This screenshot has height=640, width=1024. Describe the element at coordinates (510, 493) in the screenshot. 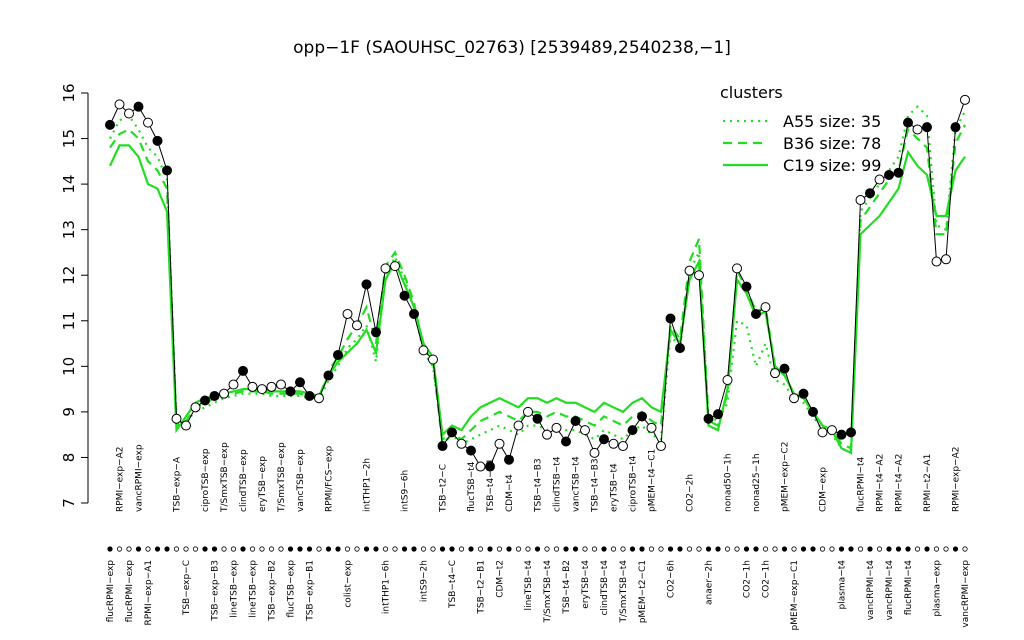

I see `x-tick-label: CDM−t4` at that location.